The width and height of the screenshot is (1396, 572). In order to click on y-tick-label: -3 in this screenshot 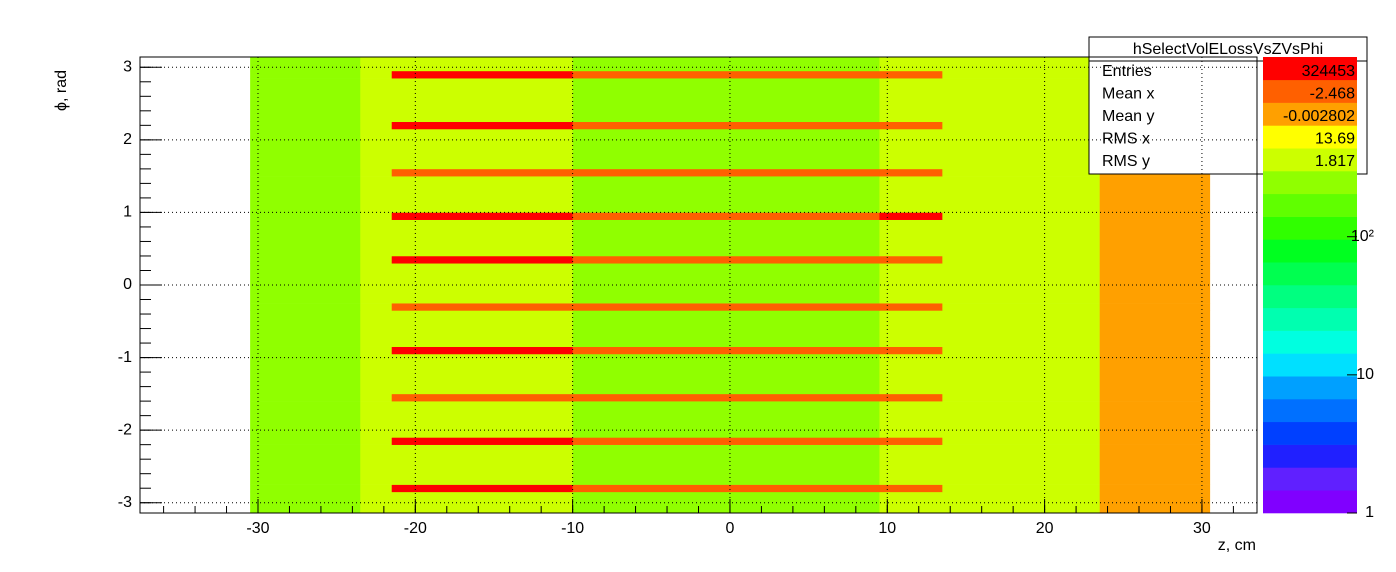, I will do `click(125, 502)`.